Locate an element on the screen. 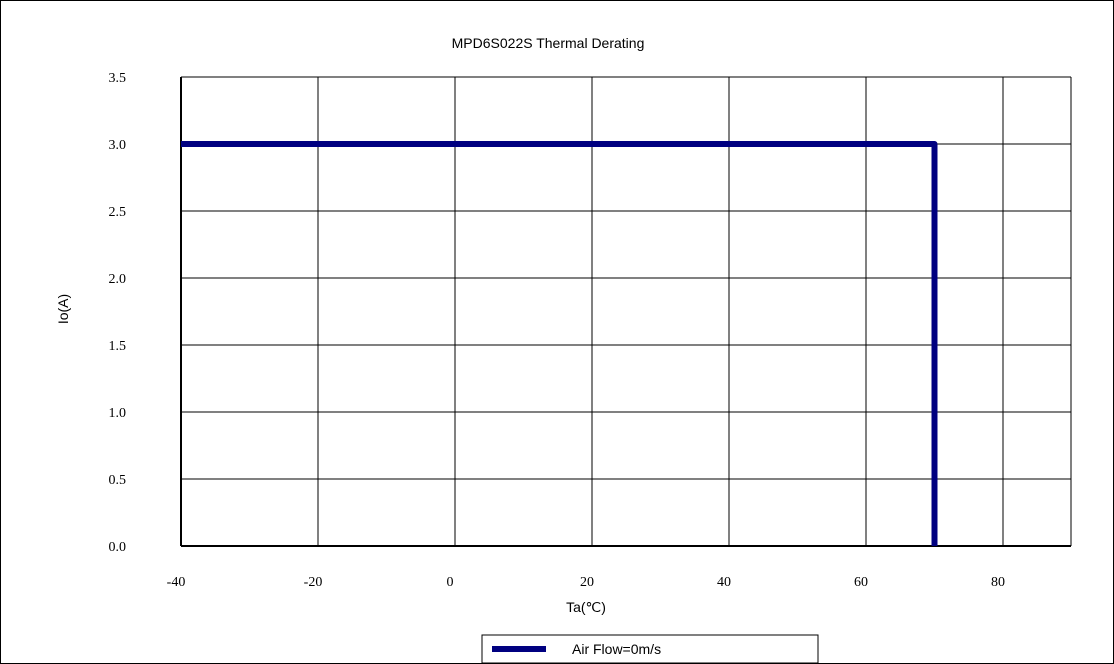 The width and height of the screenshot is (1114, 664). y-tick-label: 0.5 is located at coordinates (118, 480).